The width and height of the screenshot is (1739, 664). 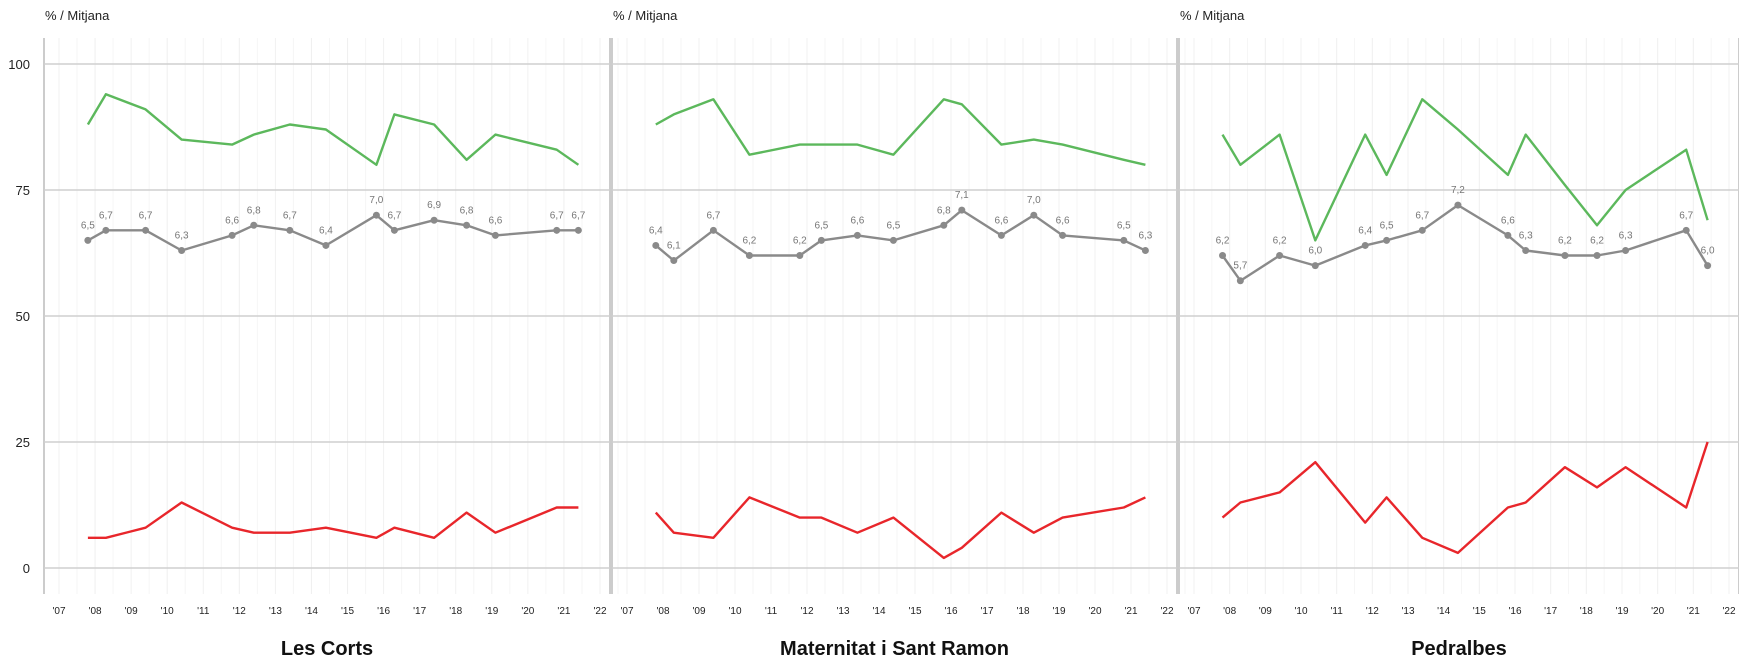 I want to click on x-tick-label: '21, so click(x=1693, y=611).